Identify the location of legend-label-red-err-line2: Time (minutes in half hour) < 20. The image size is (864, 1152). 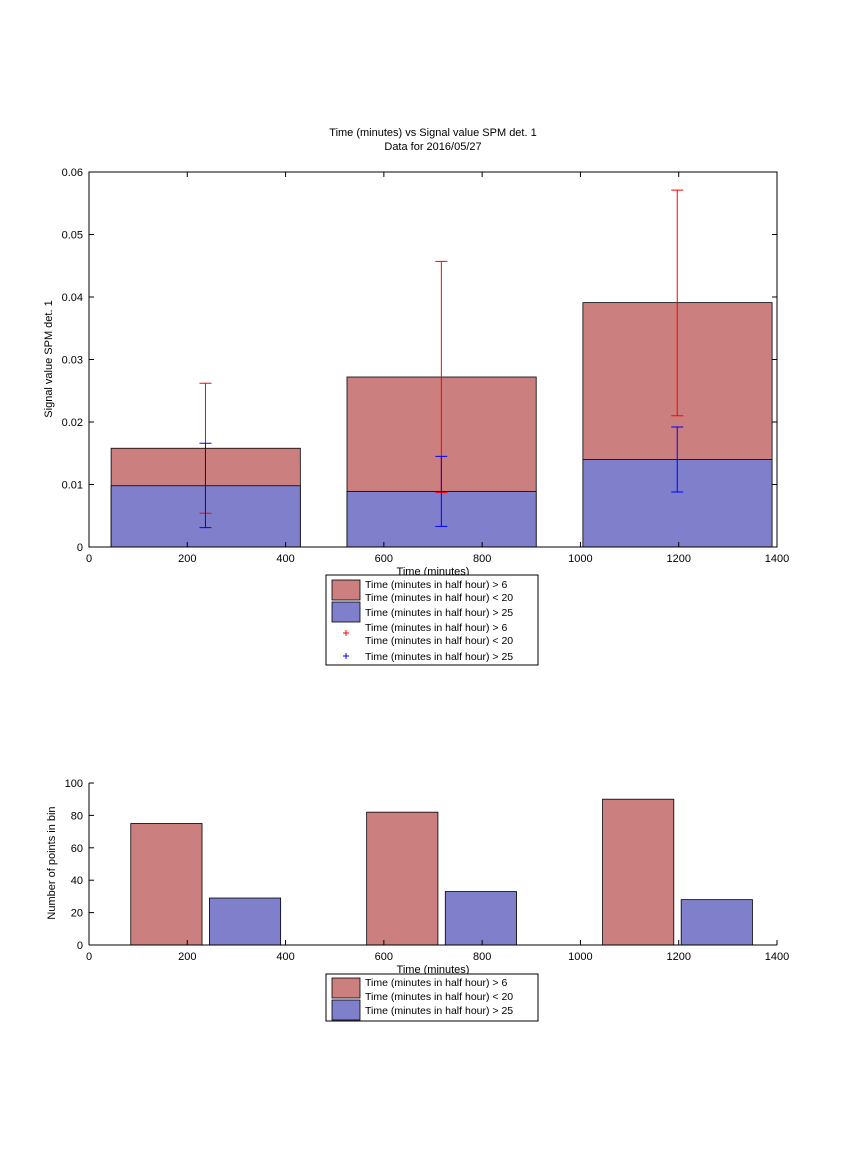
(439, 641).